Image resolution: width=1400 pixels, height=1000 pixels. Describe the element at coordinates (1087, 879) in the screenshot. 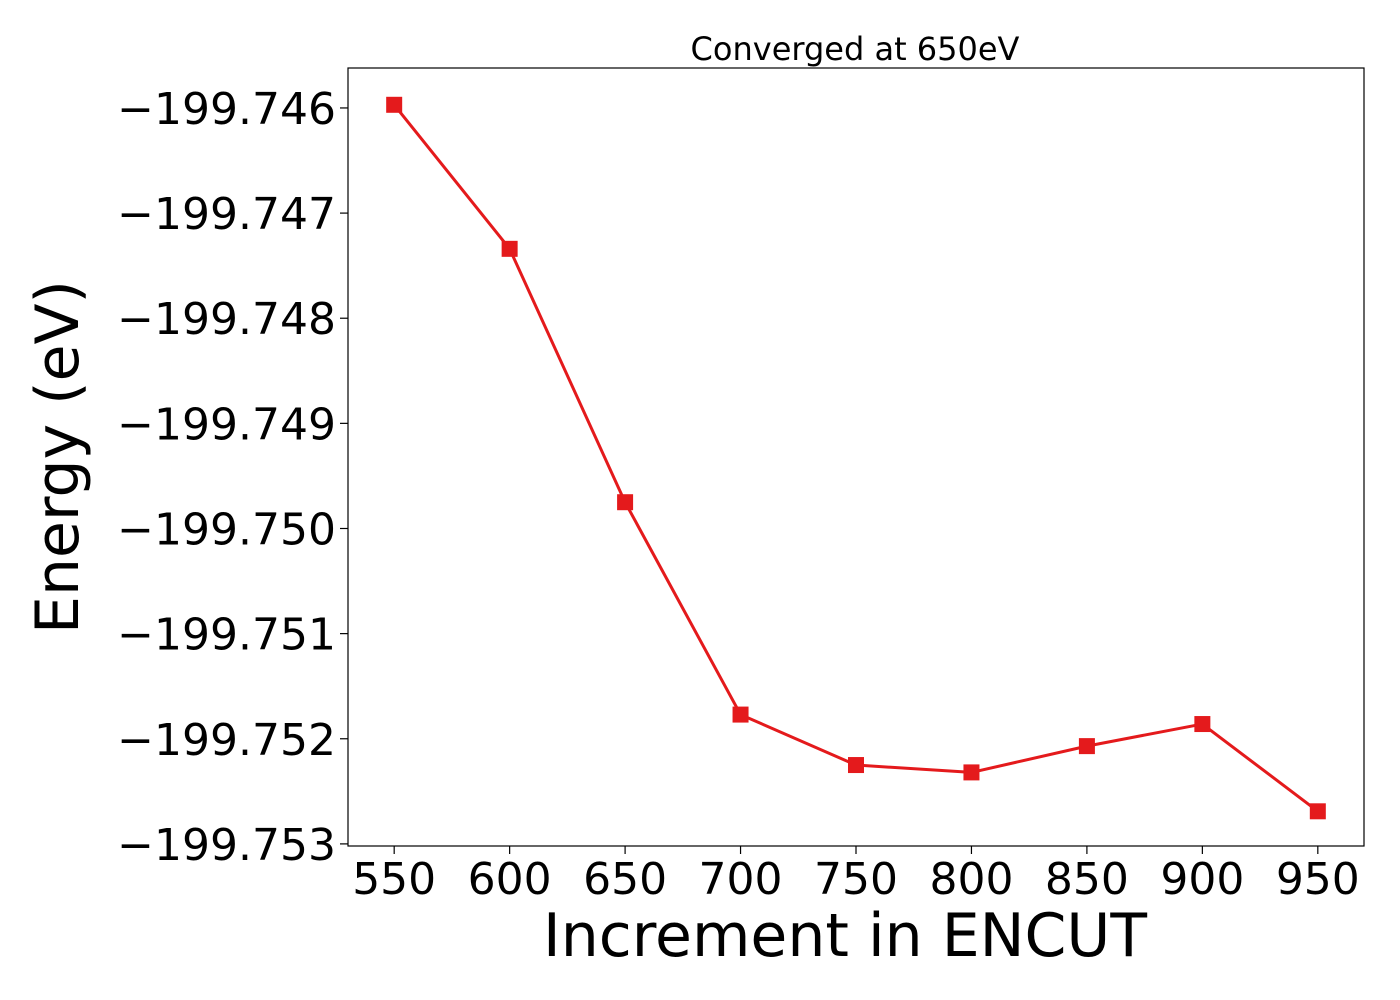

I see `x-tick-label: 850` at that location.